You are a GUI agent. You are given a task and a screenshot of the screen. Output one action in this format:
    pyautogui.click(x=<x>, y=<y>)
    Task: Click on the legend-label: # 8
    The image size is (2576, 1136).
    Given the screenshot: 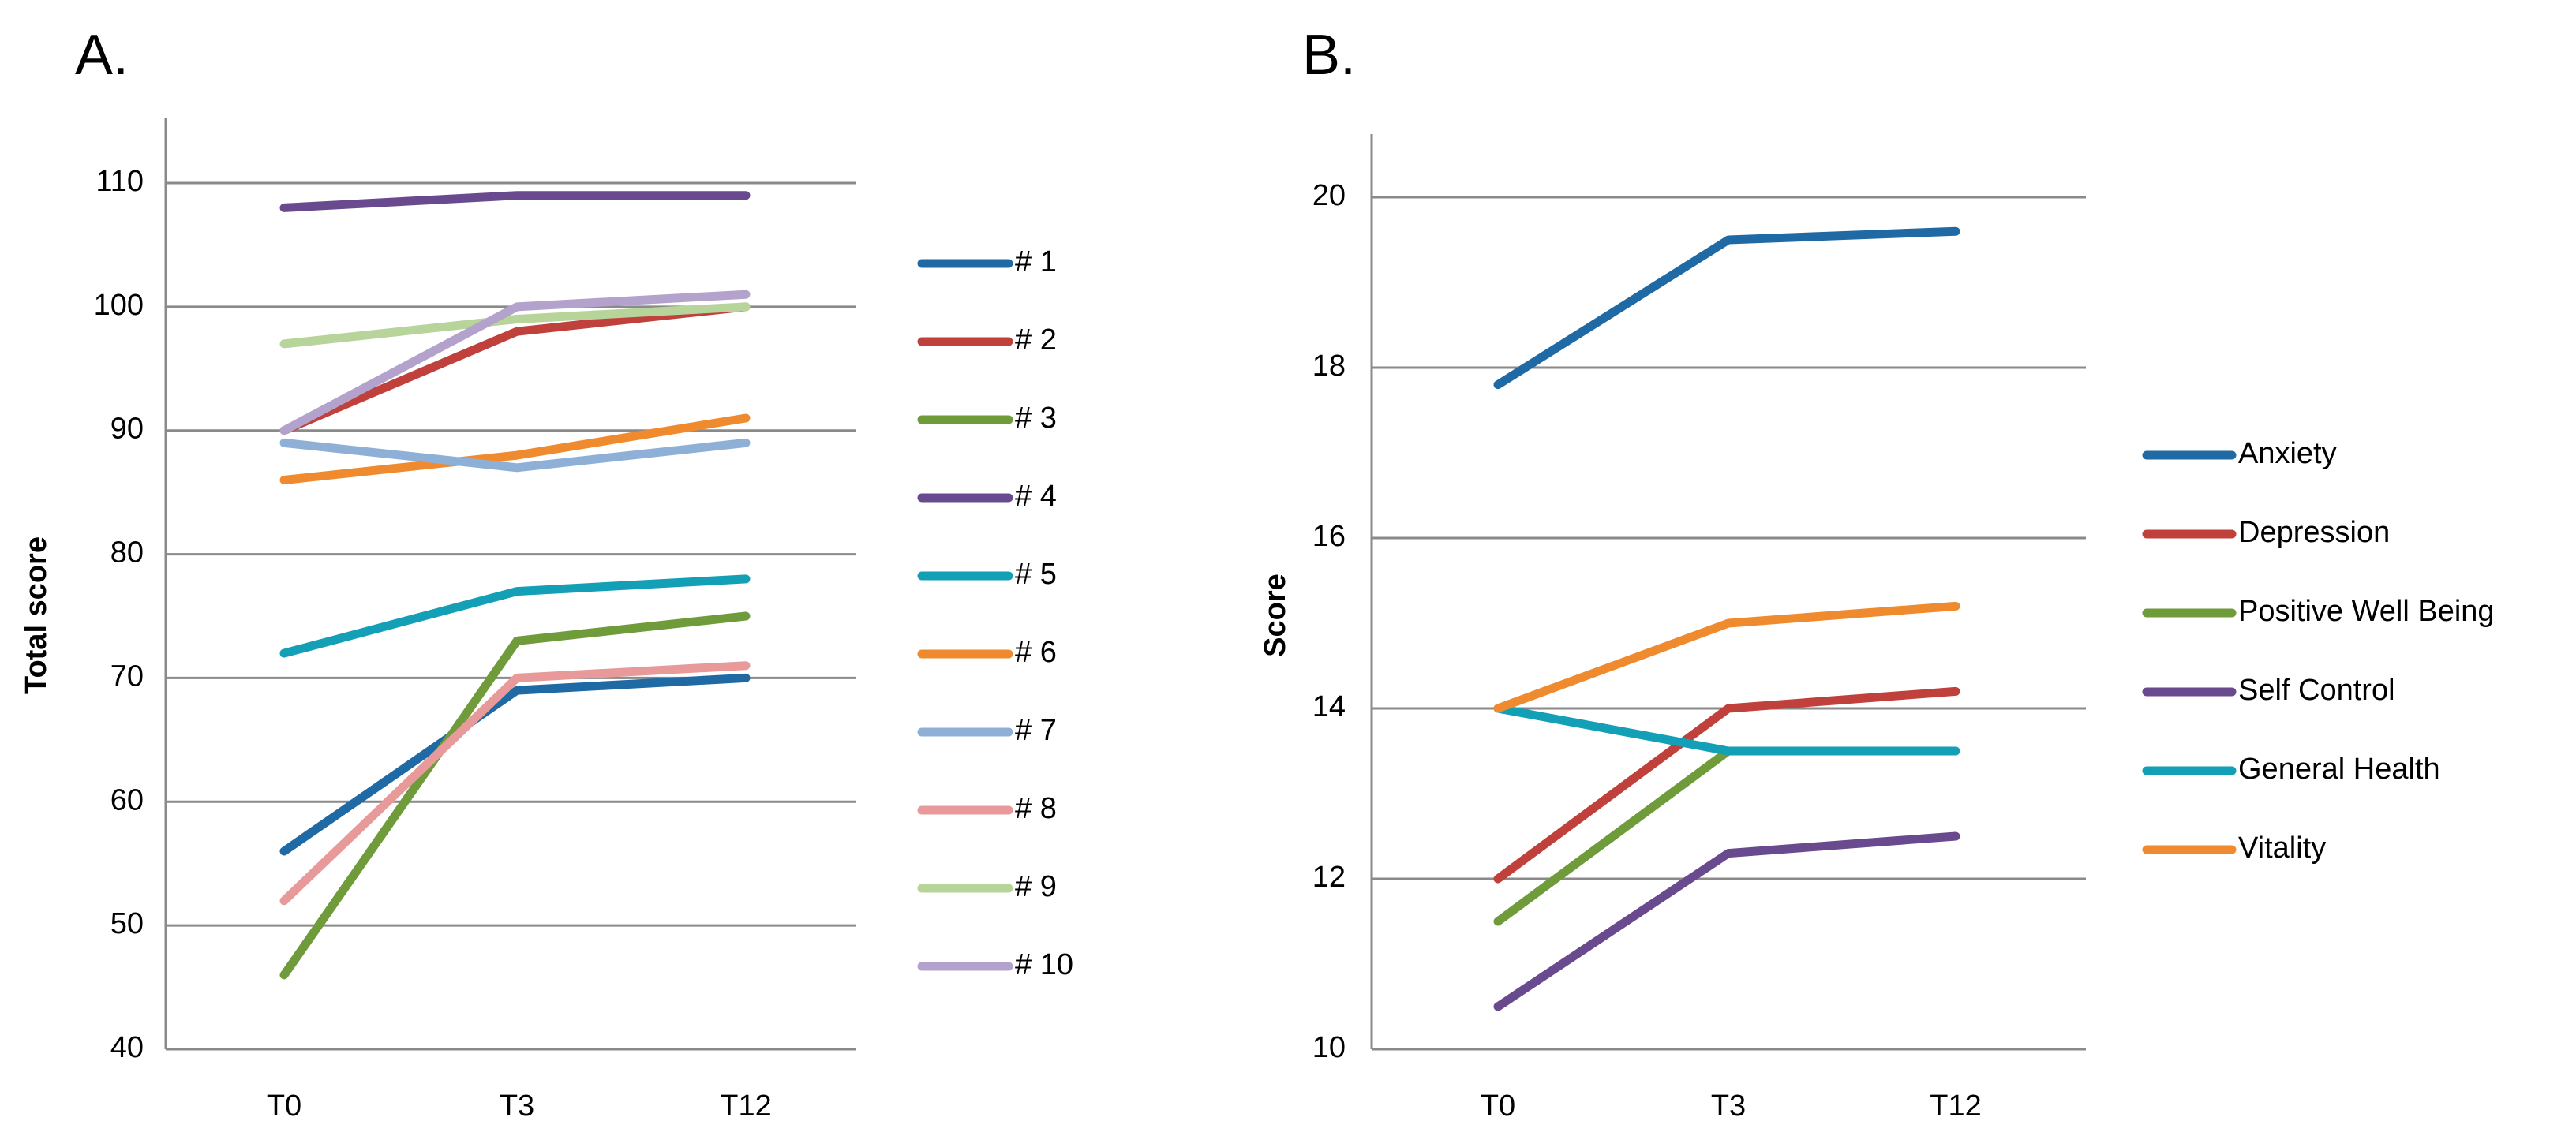 What is the action you would take?
    pyautogui.click(x=1036, y=808)
    